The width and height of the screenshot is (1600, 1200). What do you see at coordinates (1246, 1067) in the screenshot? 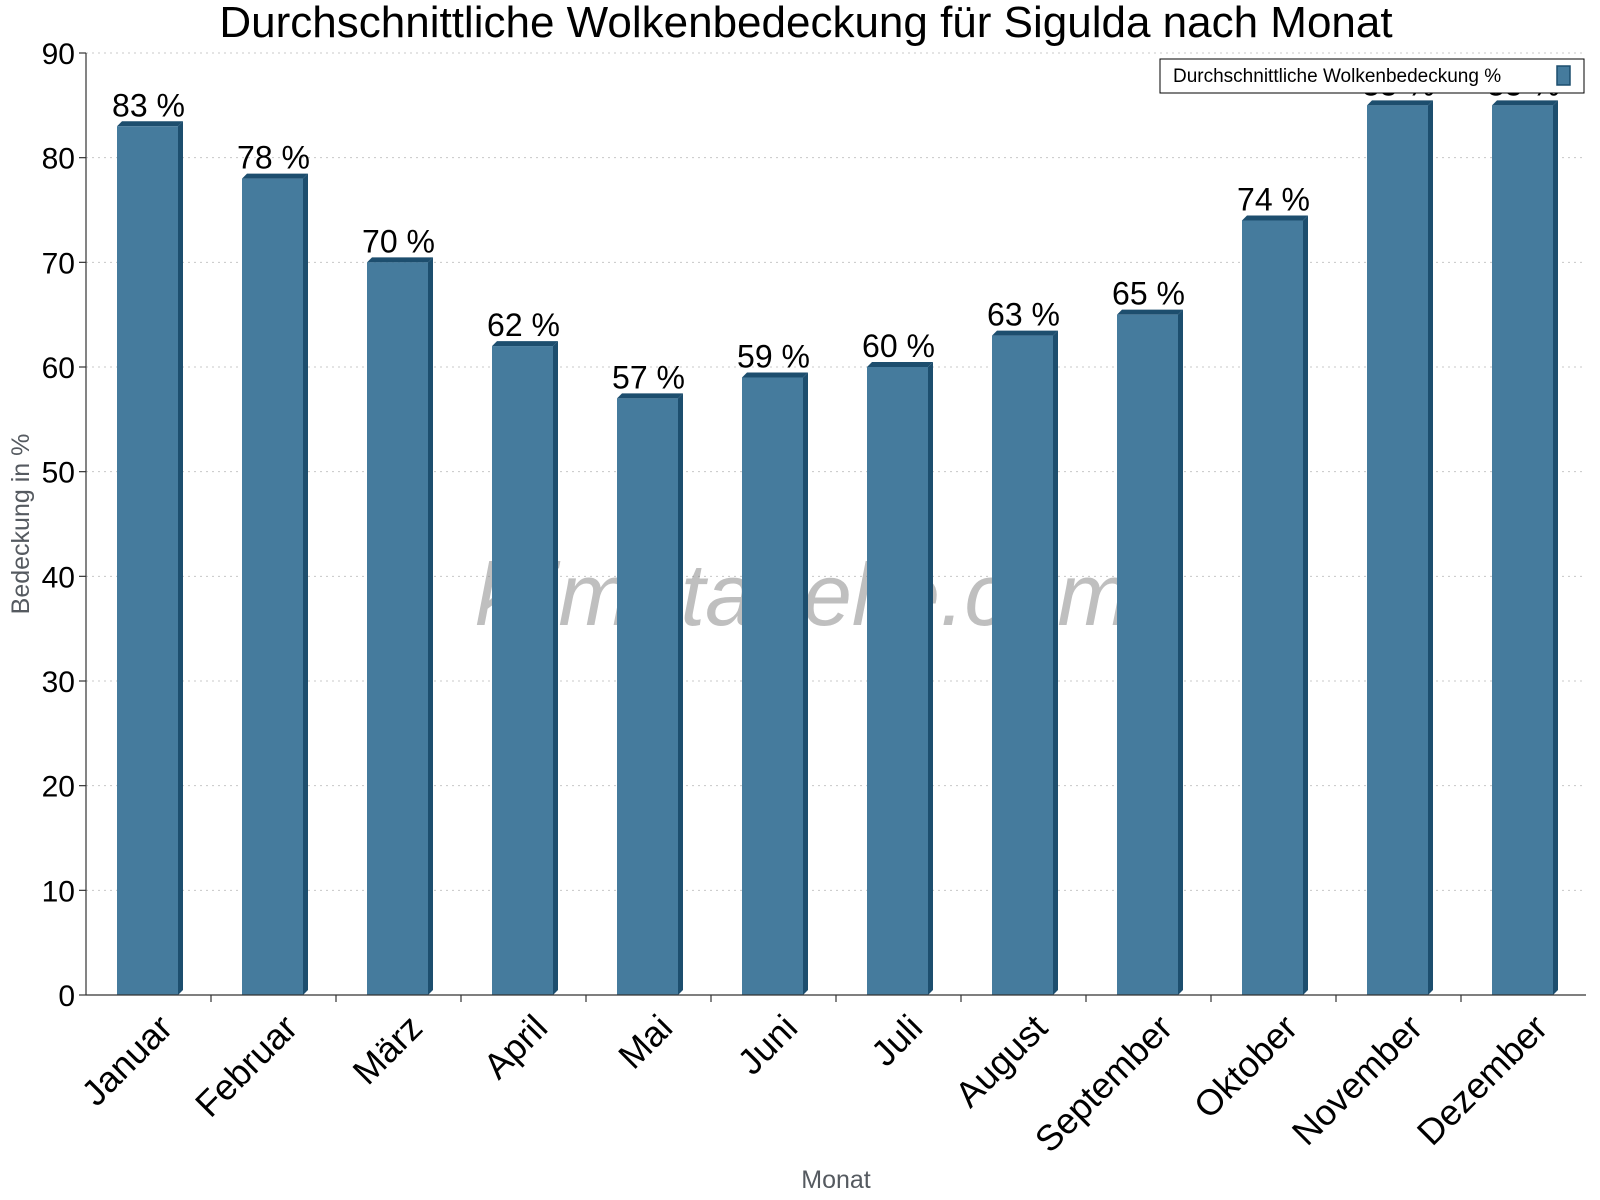
I see `x-tick-label: Oktober` at bounding box center [1246, 1067].